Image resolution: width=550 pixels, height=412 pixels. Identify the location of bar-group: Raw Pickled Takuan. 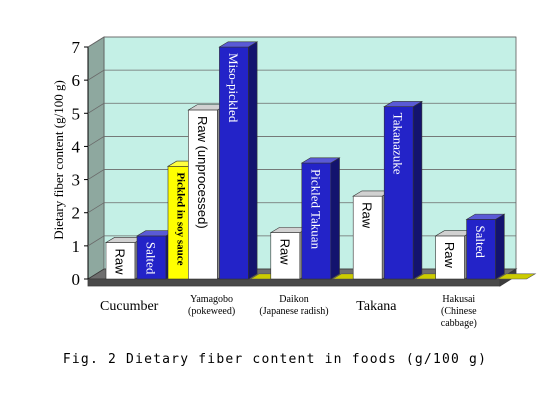
(320, 218).